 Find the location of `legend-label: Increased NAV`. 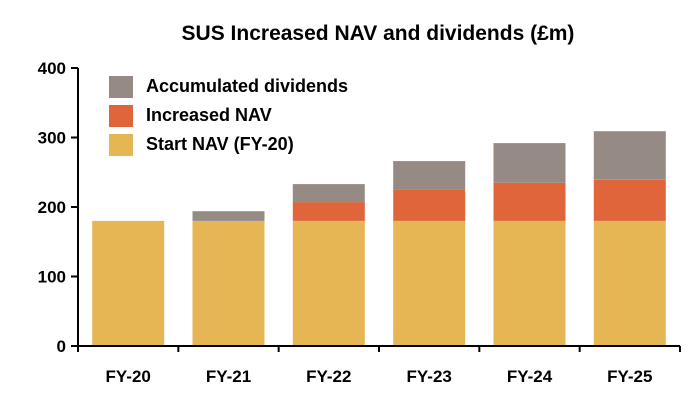

legend-label: Increased NAV is located at coordinates (209, 115).